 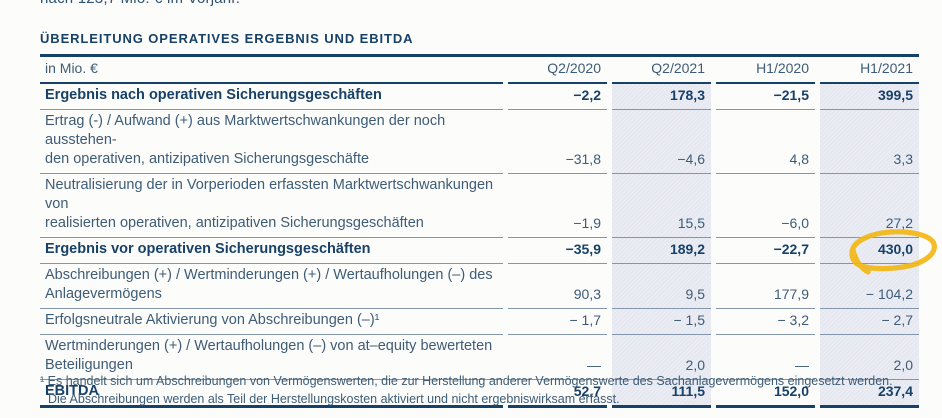 What do you see at coordinates (691, 223) in the screenshot?
I see `value: 15,5` at bounding box center [691, 223].